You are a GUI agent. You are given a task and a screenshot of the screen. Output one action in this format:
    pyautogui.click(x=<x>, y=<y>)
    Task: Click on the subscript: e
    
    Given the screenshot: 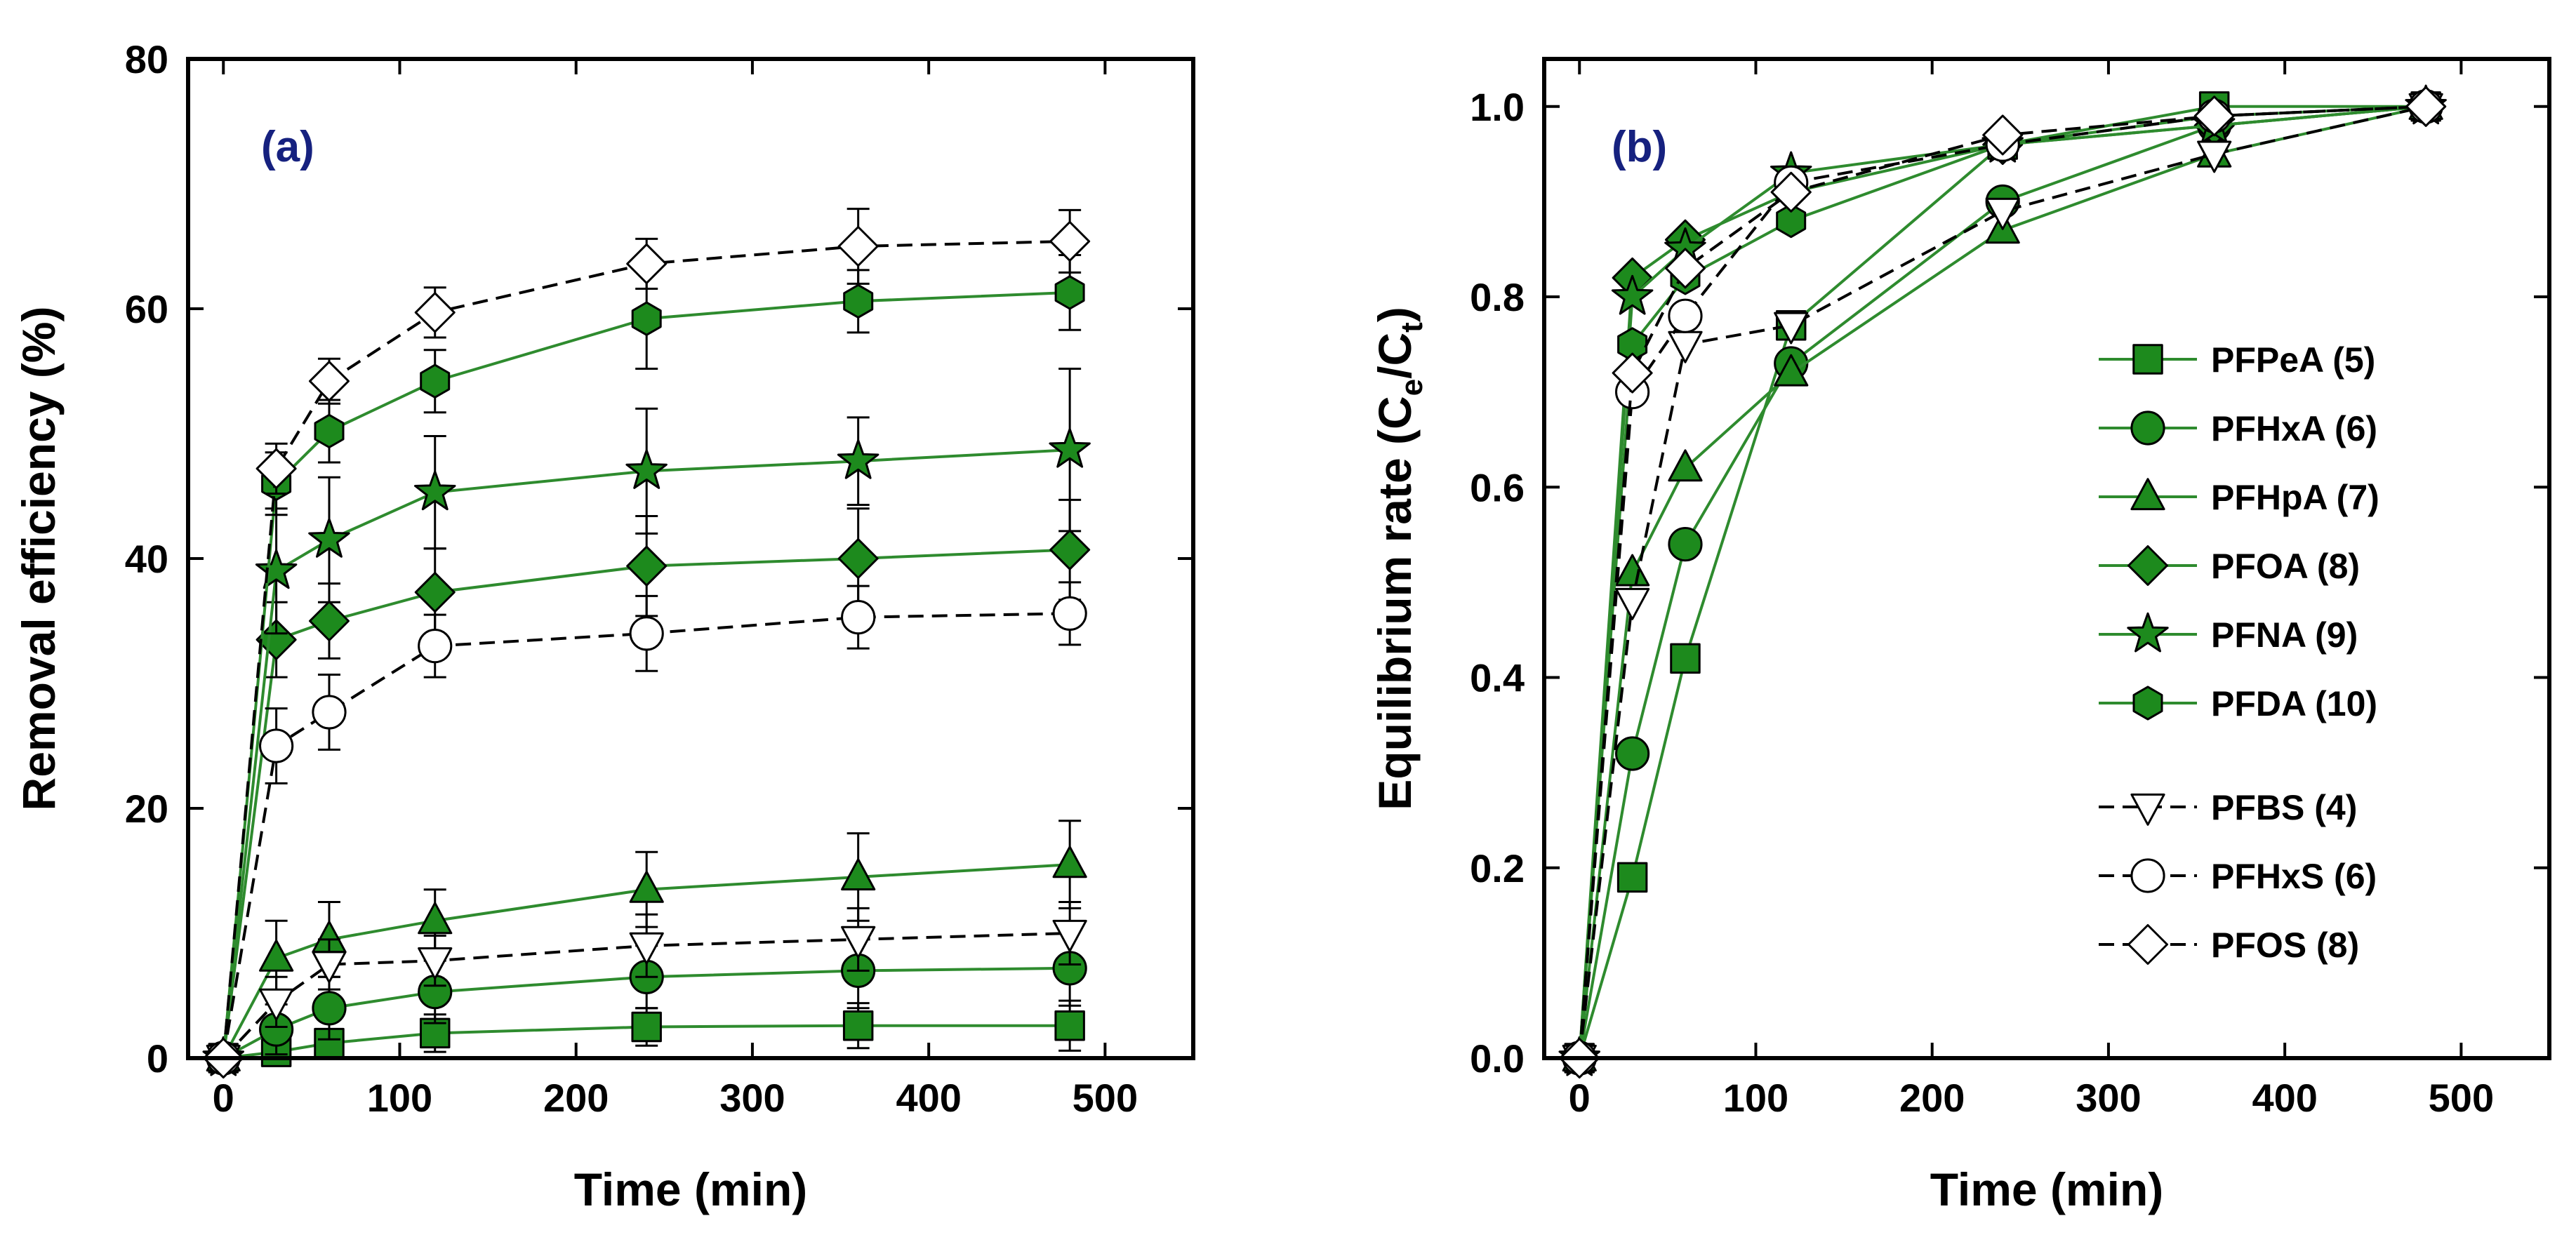 What is the action you would take?
    pyautogui.click(x=1412, y=388)
    